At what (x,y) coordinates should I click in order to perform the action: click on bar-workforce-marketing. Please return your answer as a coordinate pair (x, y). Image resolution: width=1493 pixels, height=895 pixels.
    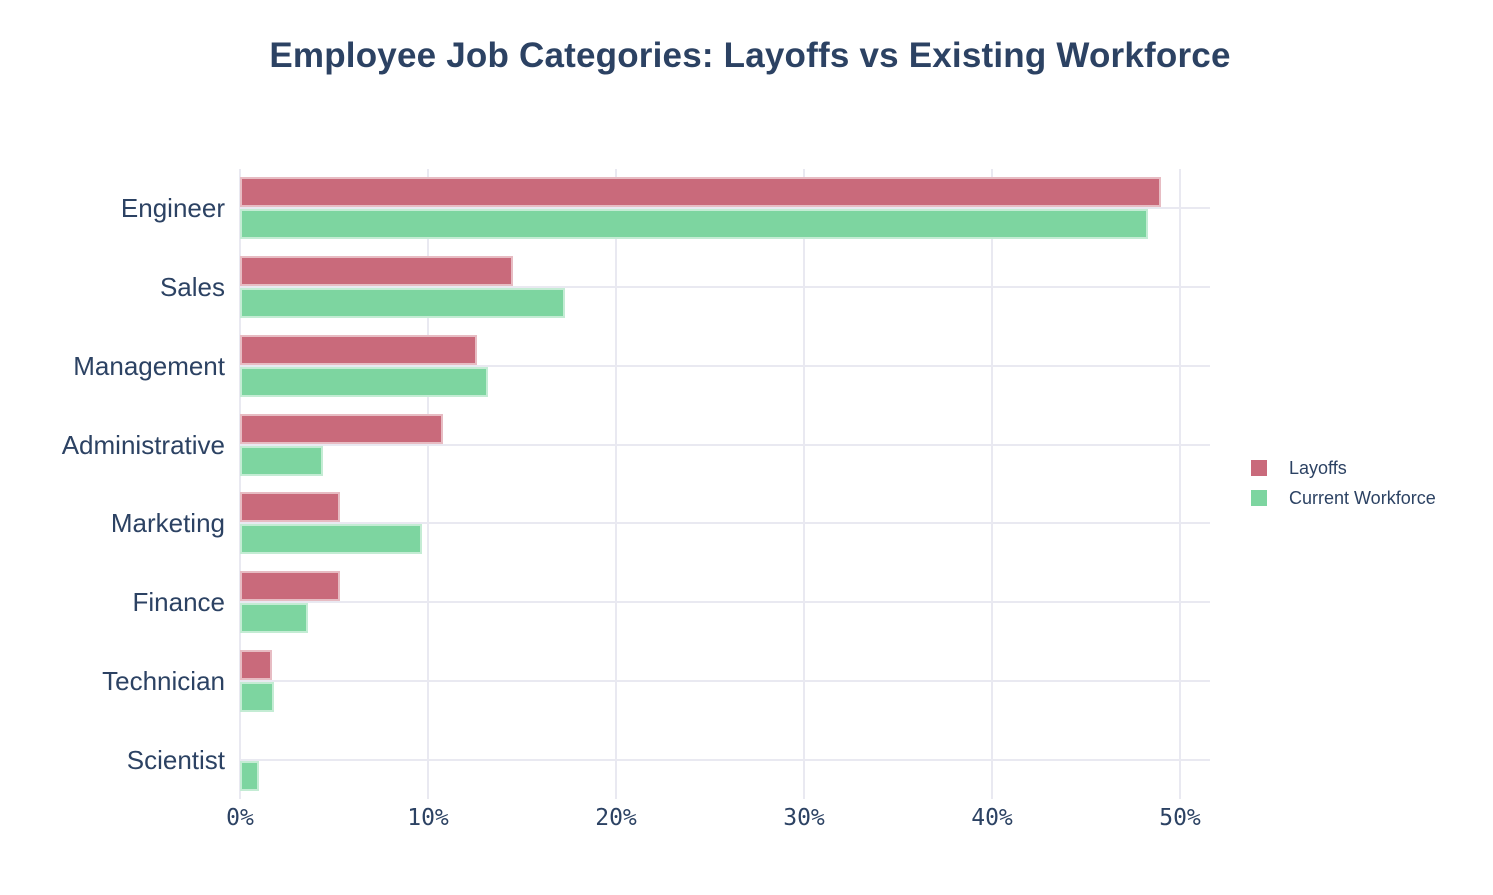
    Looking at the image, I should click on (331, 539).